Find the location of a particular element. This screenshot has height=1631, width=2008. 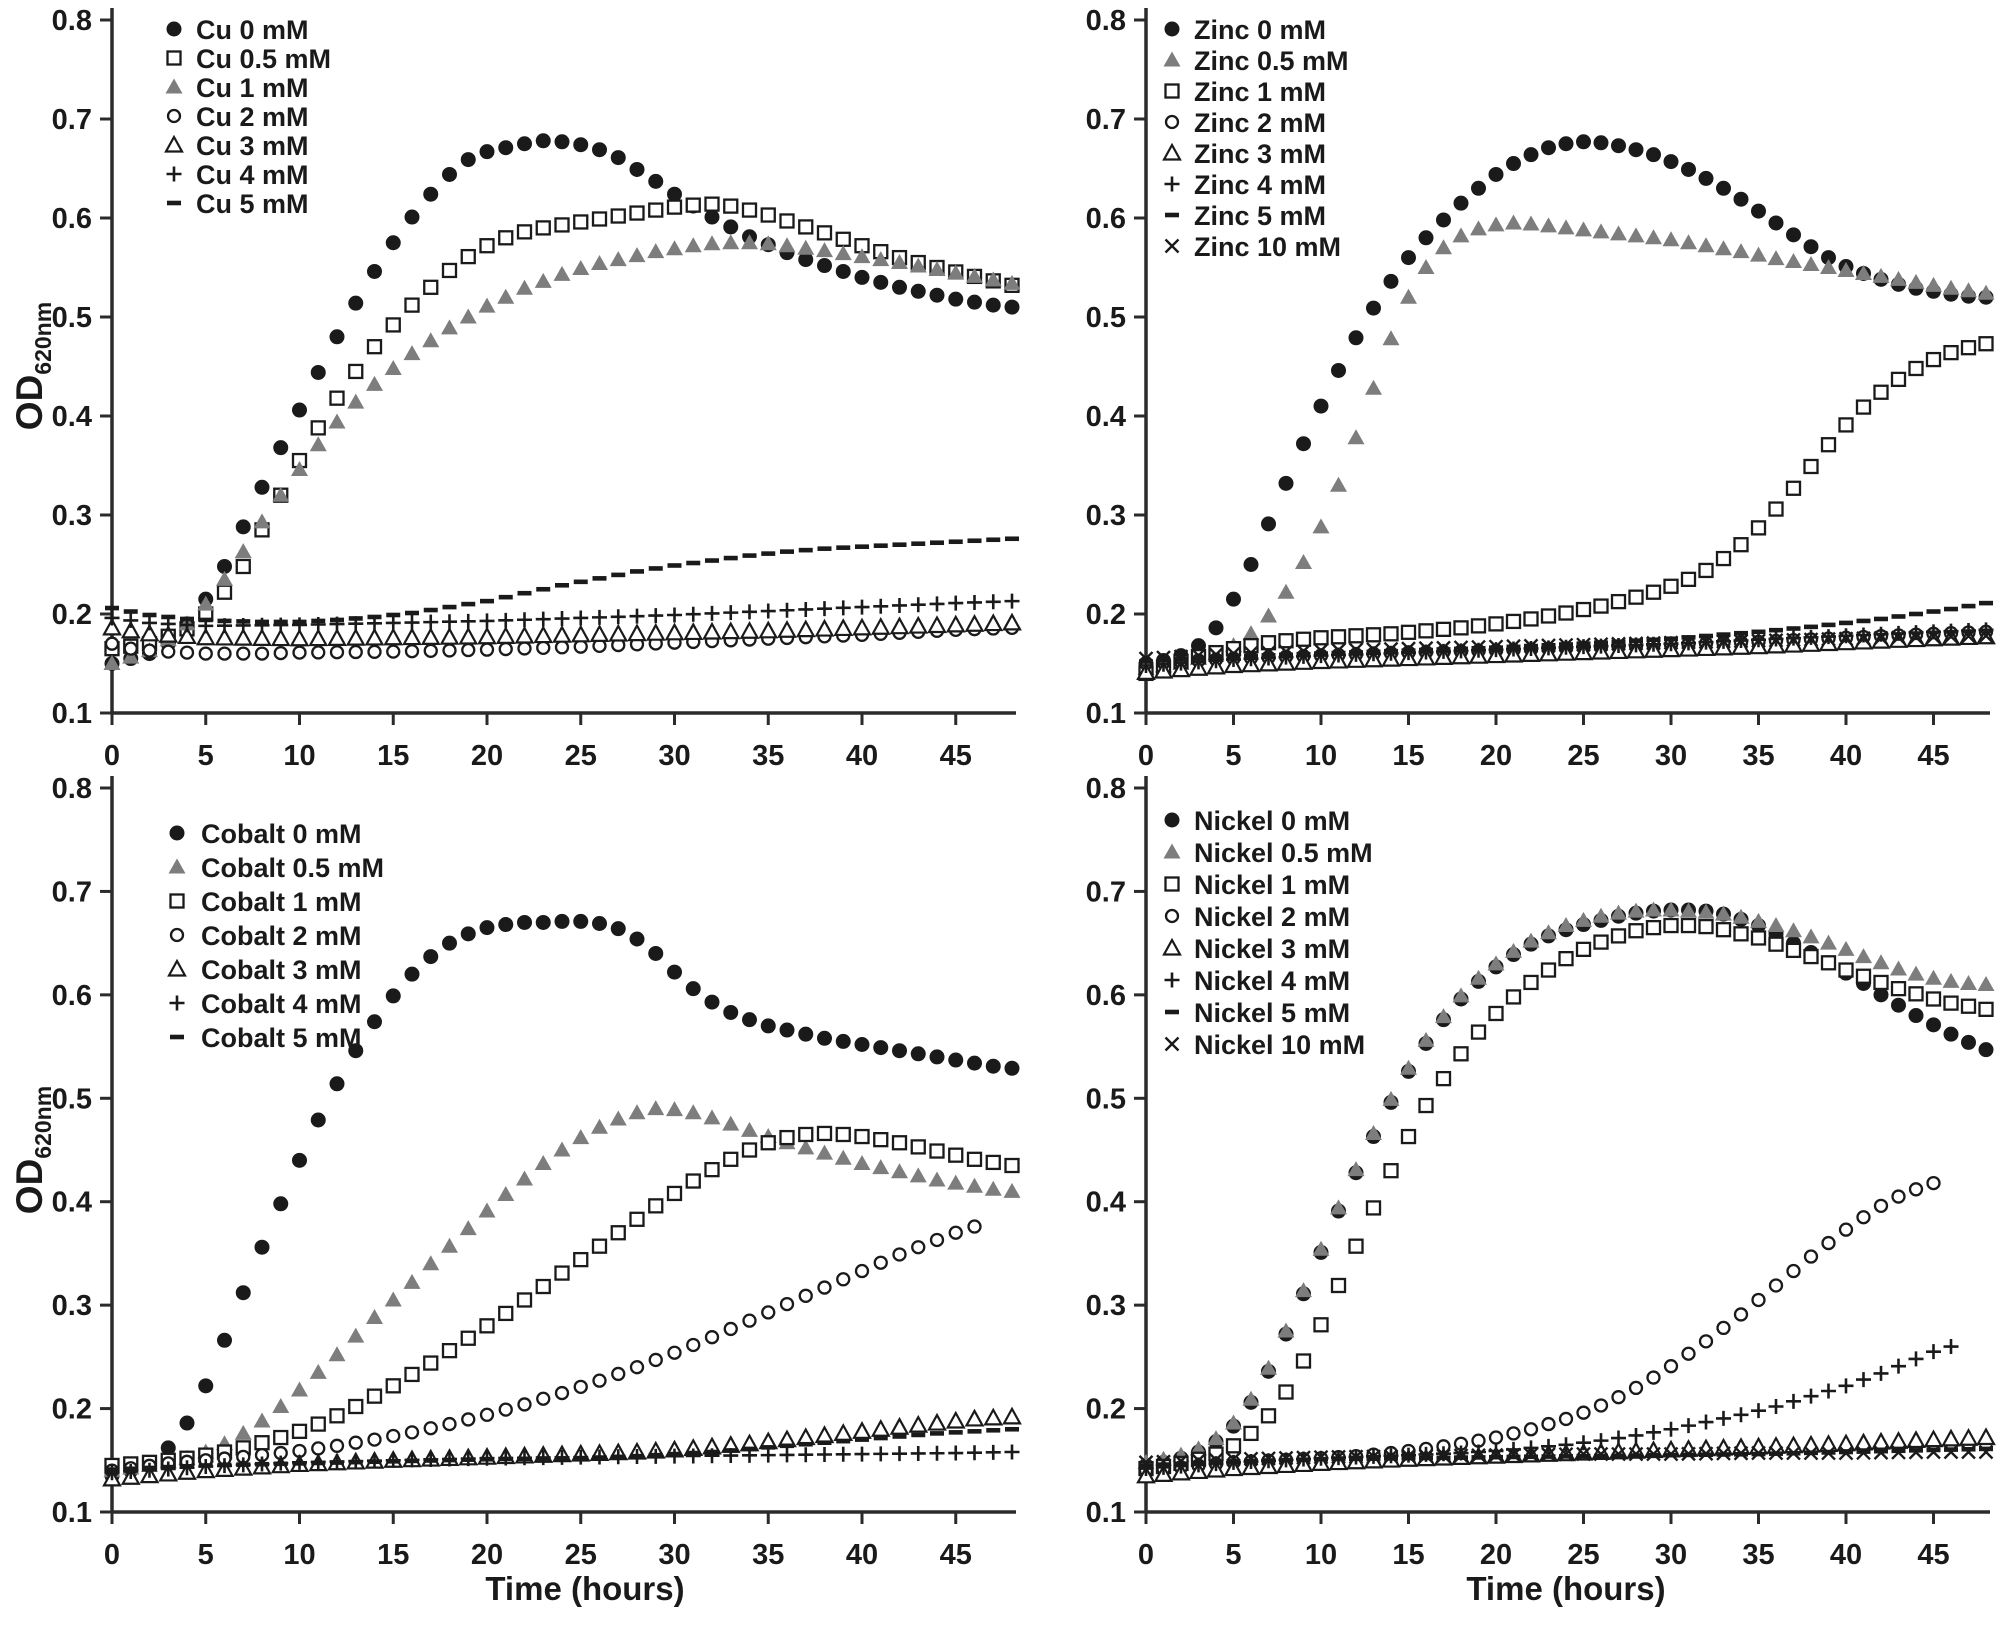

y-tick-label: 0.3 is located at coordinates (72, 516).